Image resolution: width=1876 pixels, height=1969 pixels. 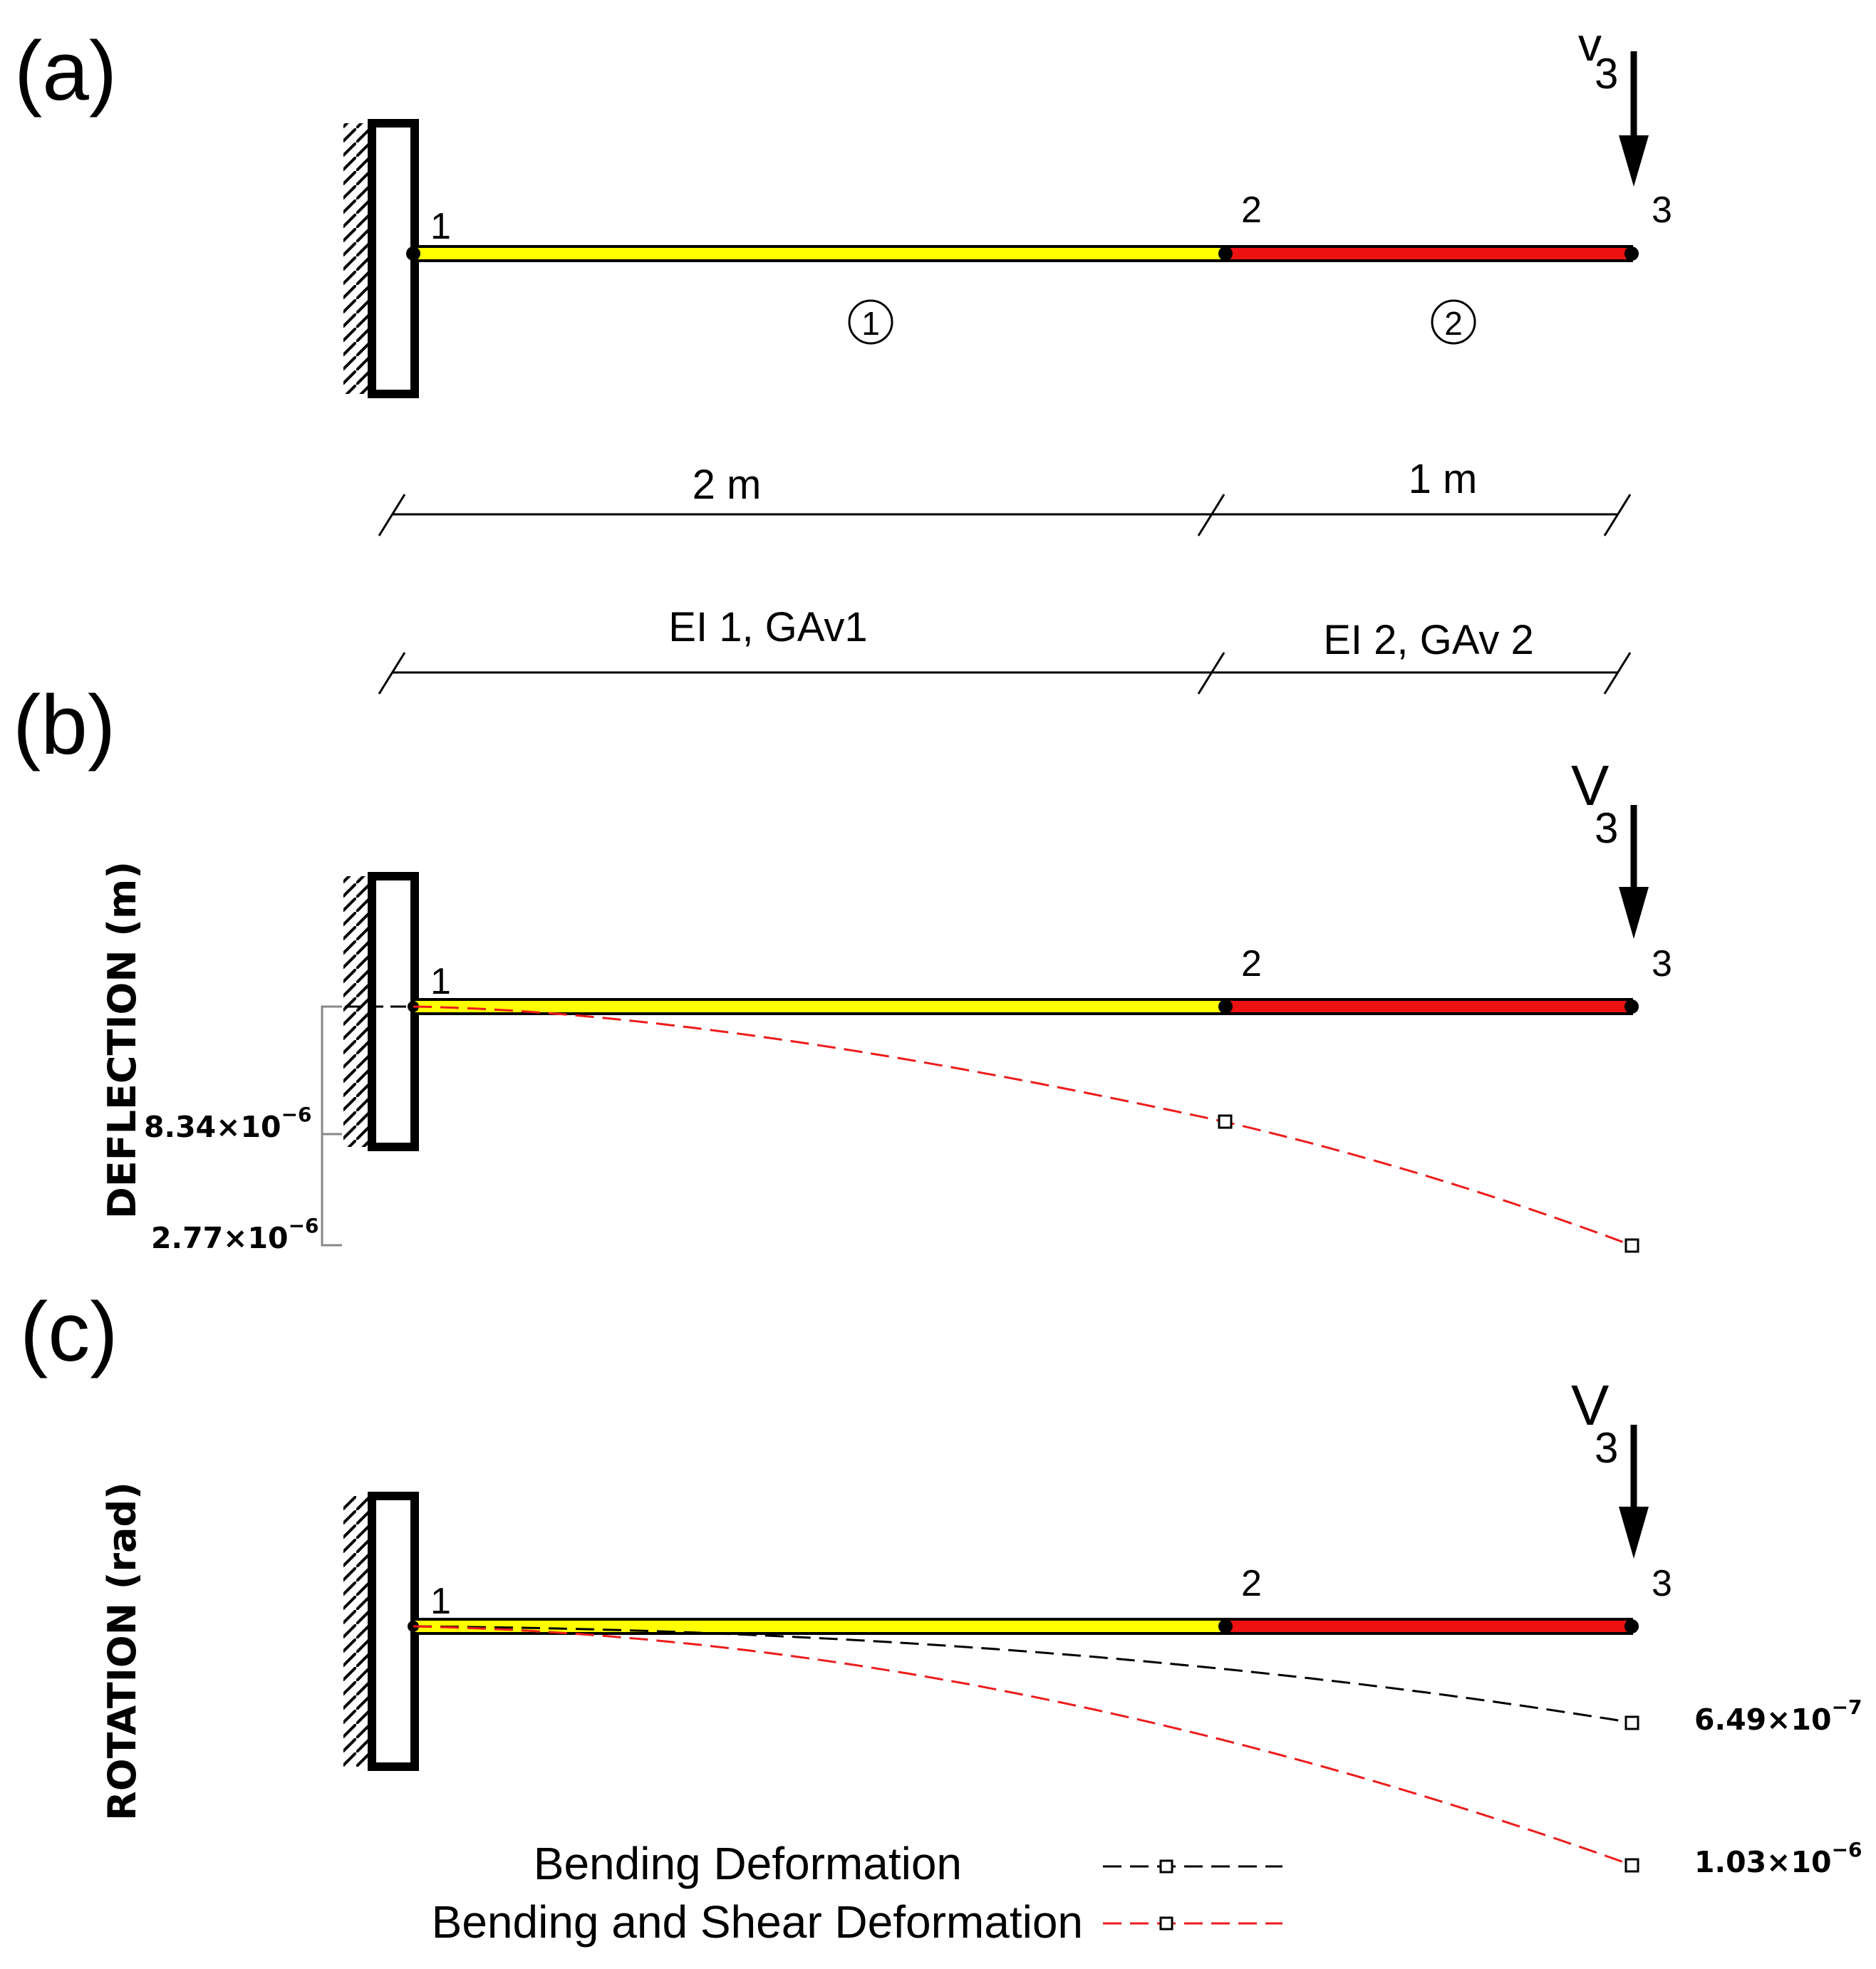 I want to click on deflection-annotation-1: 8.34×10⁻⁶, so click(x=228, y=1123).